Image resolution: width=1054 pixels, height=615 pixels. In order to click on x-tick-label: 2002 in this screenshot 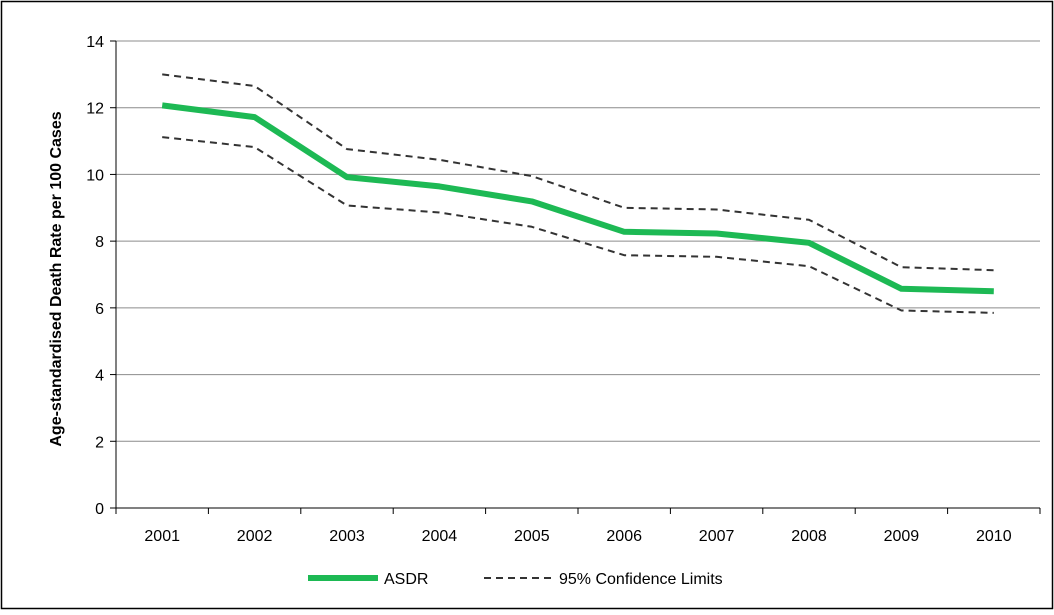, I will do `click(255, 536)`.